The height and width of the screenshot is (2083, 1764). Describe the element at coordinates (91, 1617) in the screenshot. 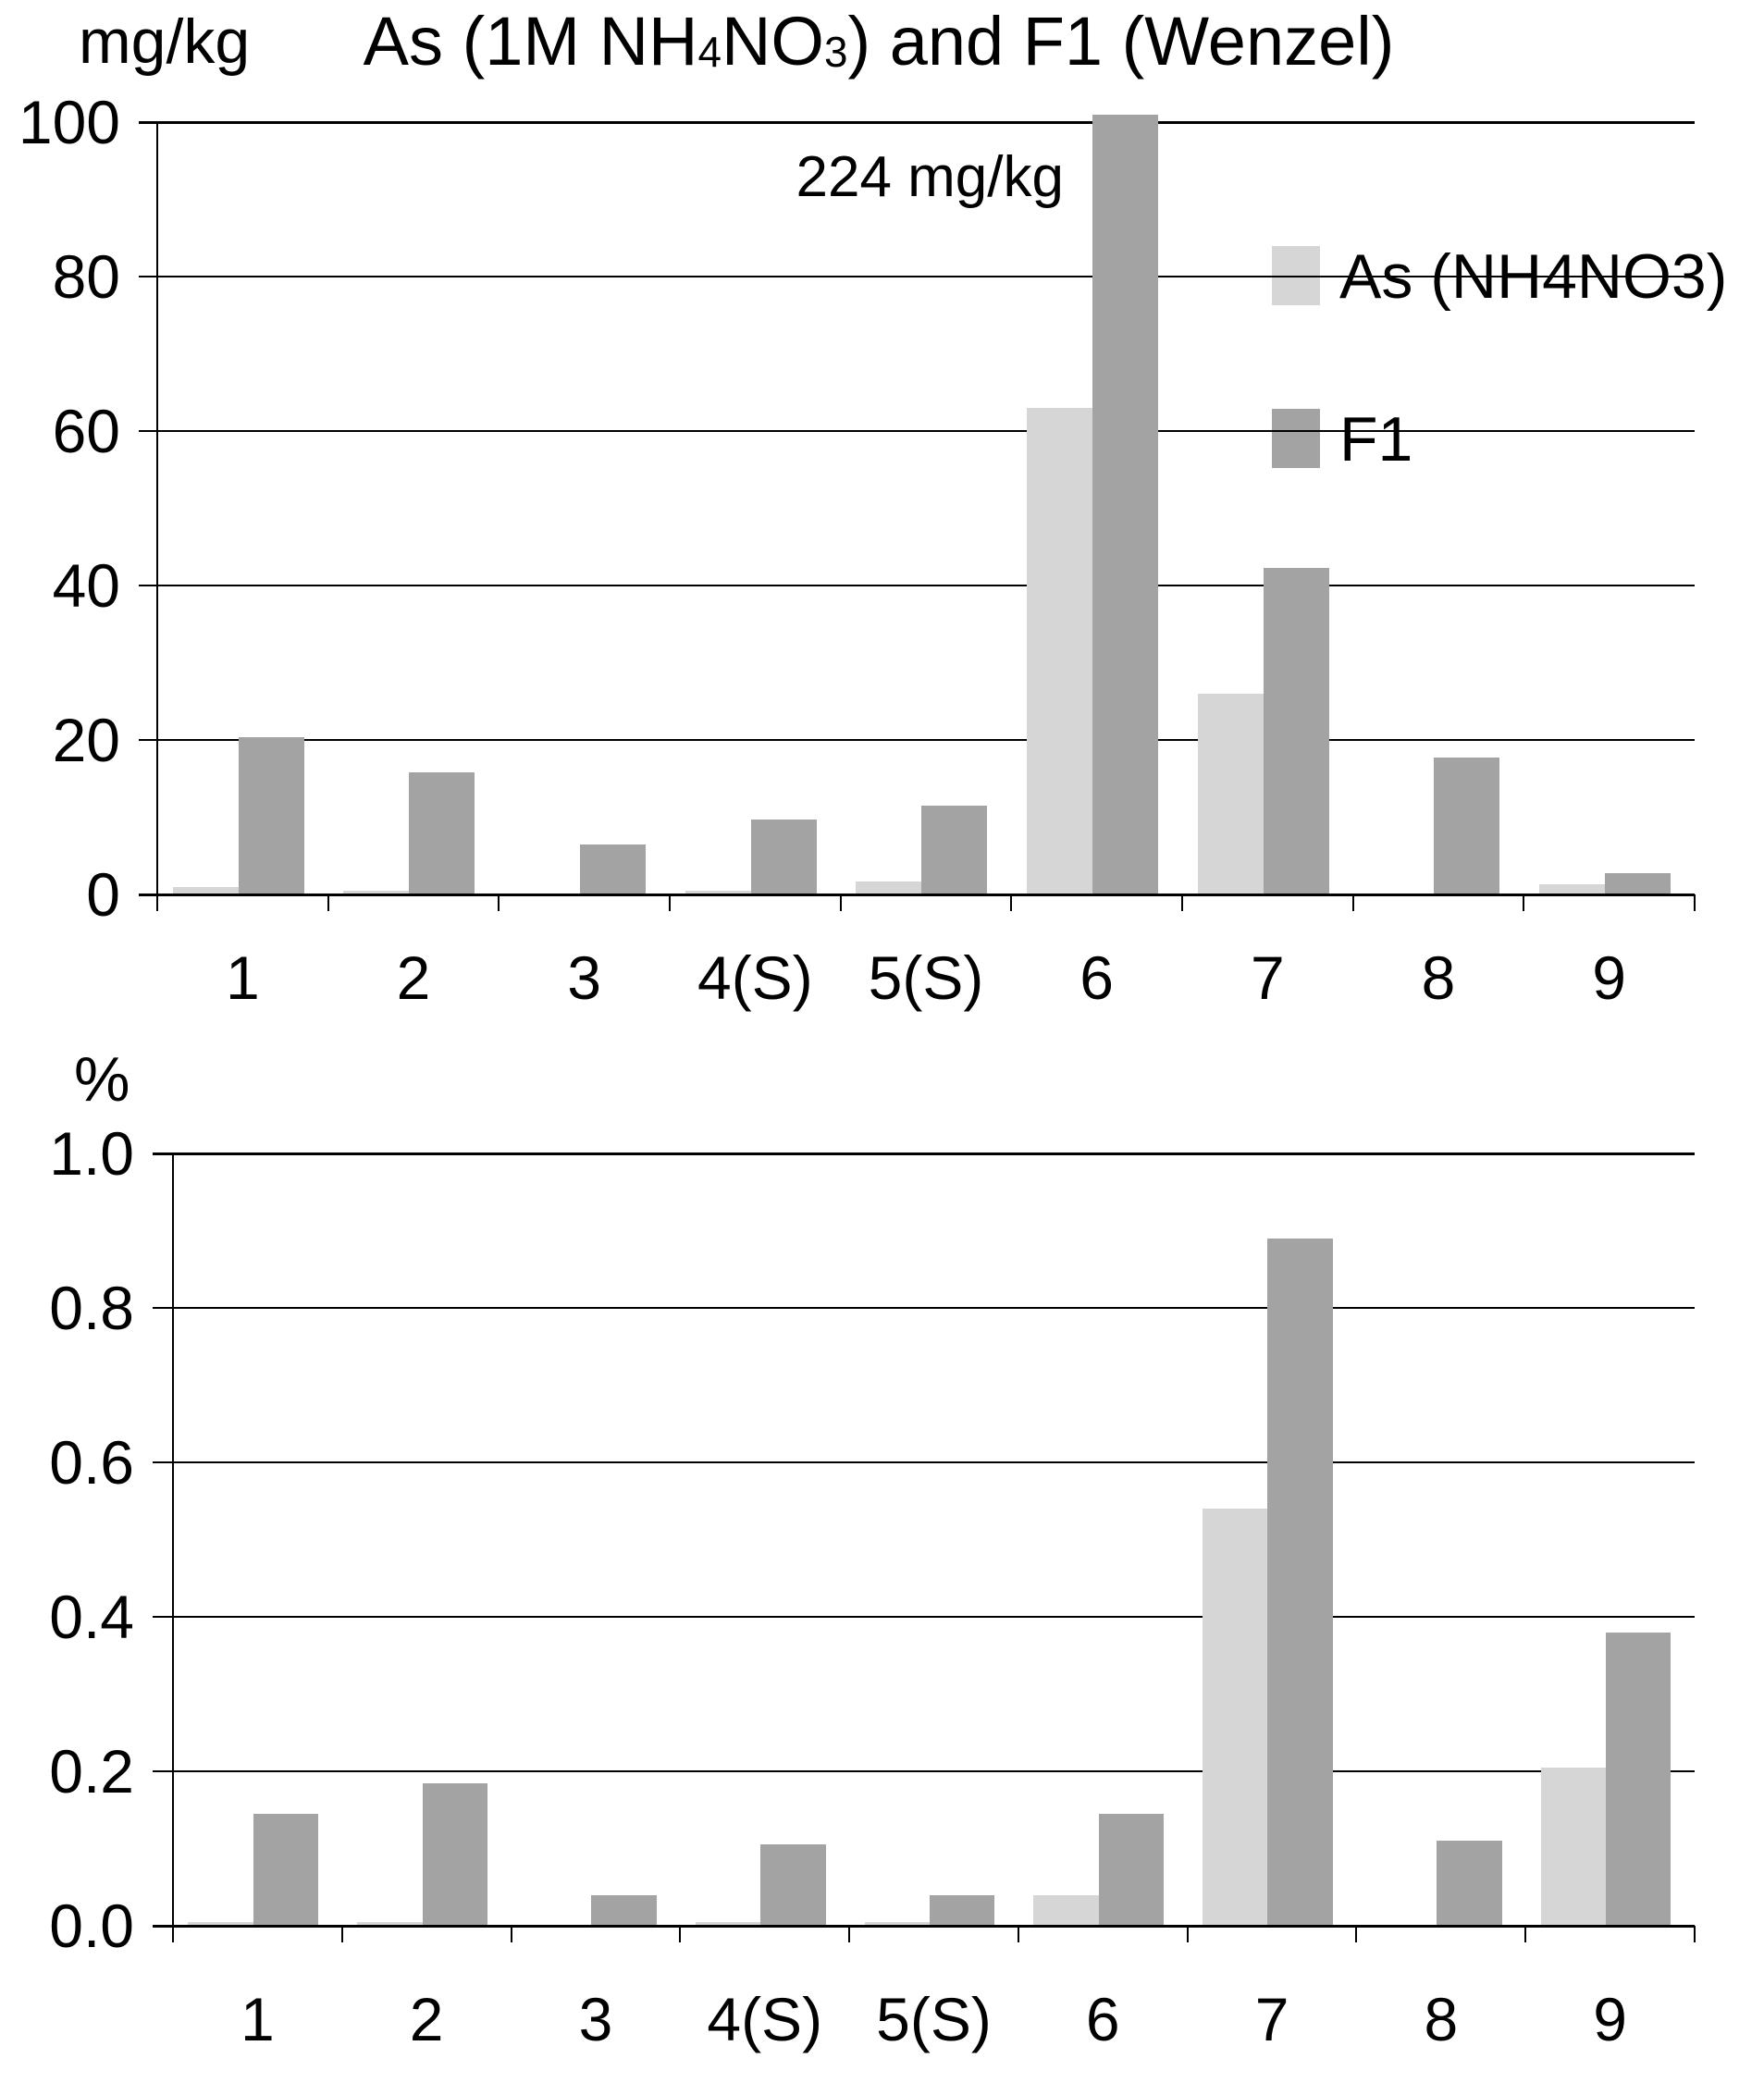

I see `y-tick-label: 0.4` at that location.